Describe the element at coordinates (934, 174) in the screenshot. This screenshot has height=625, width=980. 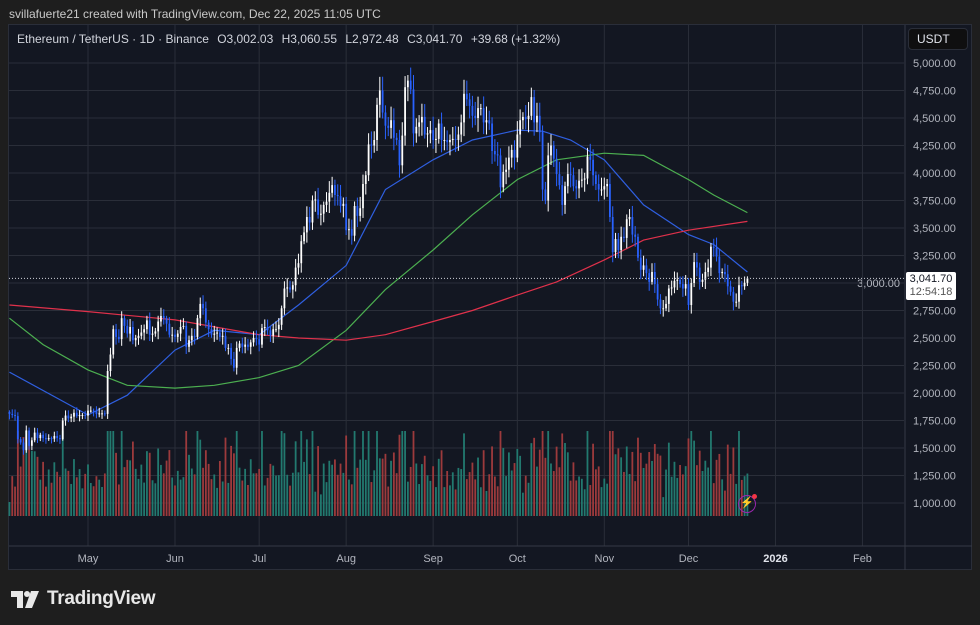
I see `y-tick-label: 4,000.00` at that location.